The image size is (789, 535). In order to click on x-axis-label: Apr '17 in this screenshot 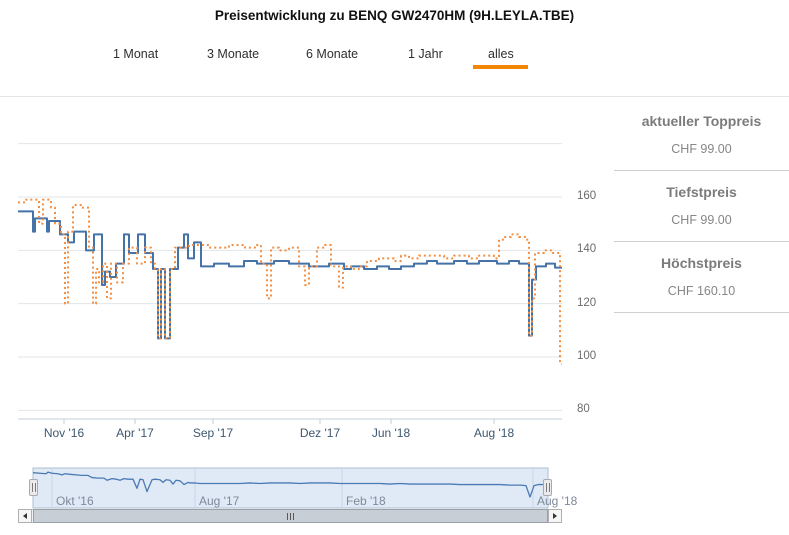, I will do `click(135, 433)`.